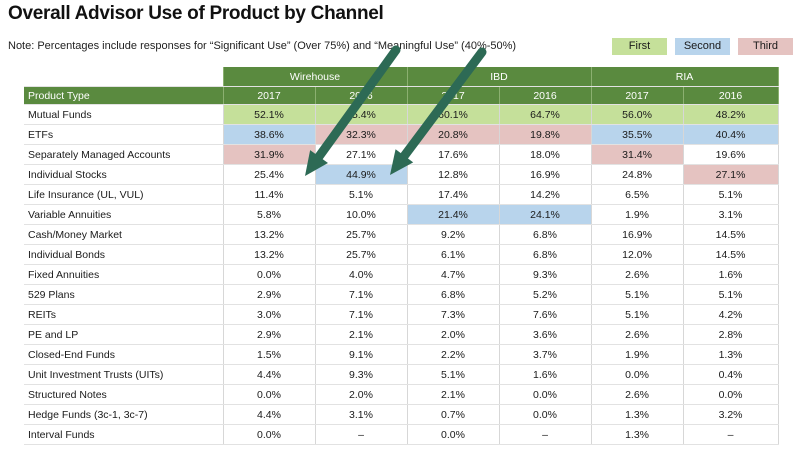 This screenshot has height=466, width=803. What do you see at coordinates (361, 294) in the screenshot?
I see `value-cell: 7.1%` at bounding box center [361, 294].